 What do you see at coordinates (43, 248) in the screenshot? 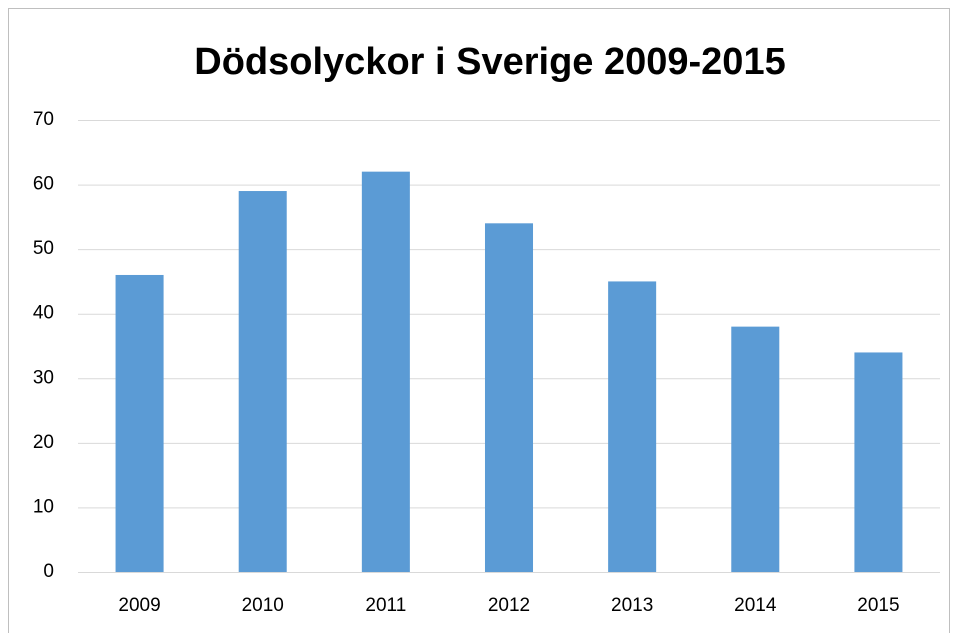
I see `y-tick-label: 50` at bounding box center [43, 248].